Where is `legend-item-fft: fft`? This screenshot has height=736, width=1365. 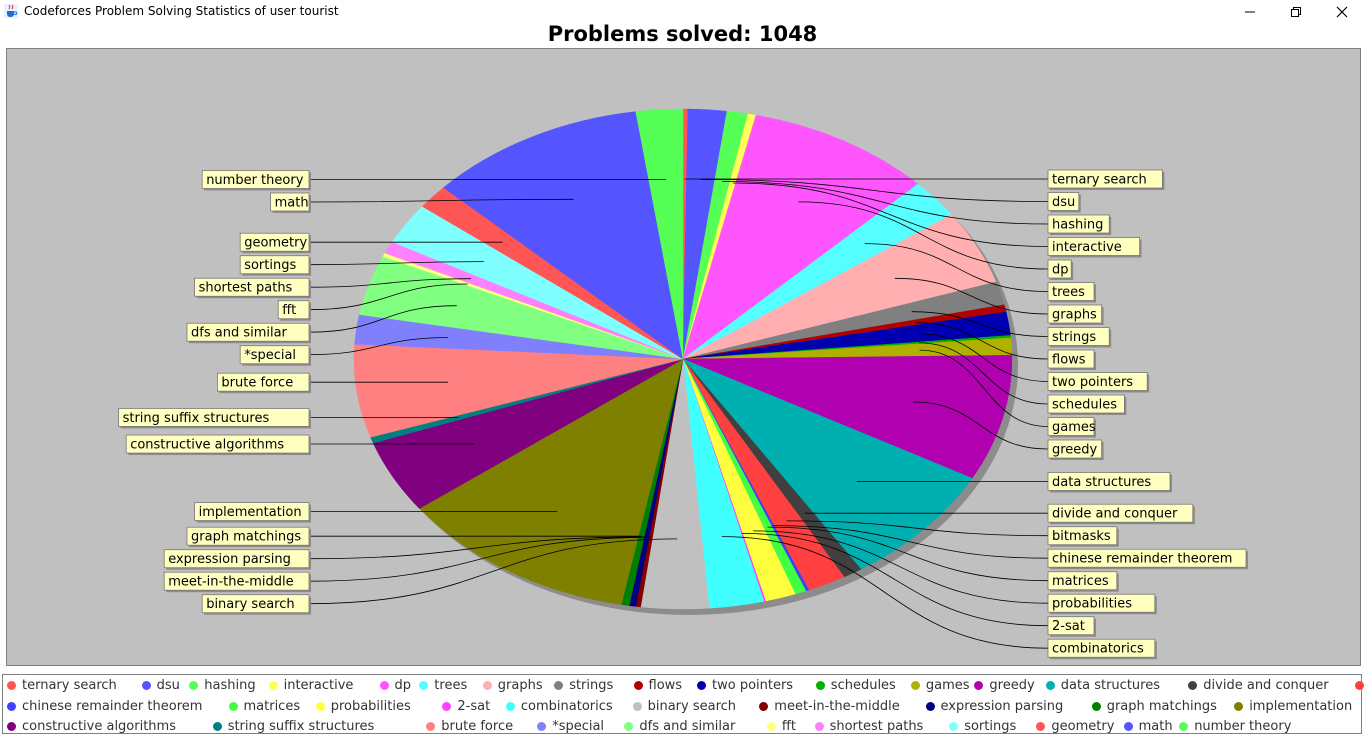
legend-item-fft: fft is located at coordinates (781, 726).